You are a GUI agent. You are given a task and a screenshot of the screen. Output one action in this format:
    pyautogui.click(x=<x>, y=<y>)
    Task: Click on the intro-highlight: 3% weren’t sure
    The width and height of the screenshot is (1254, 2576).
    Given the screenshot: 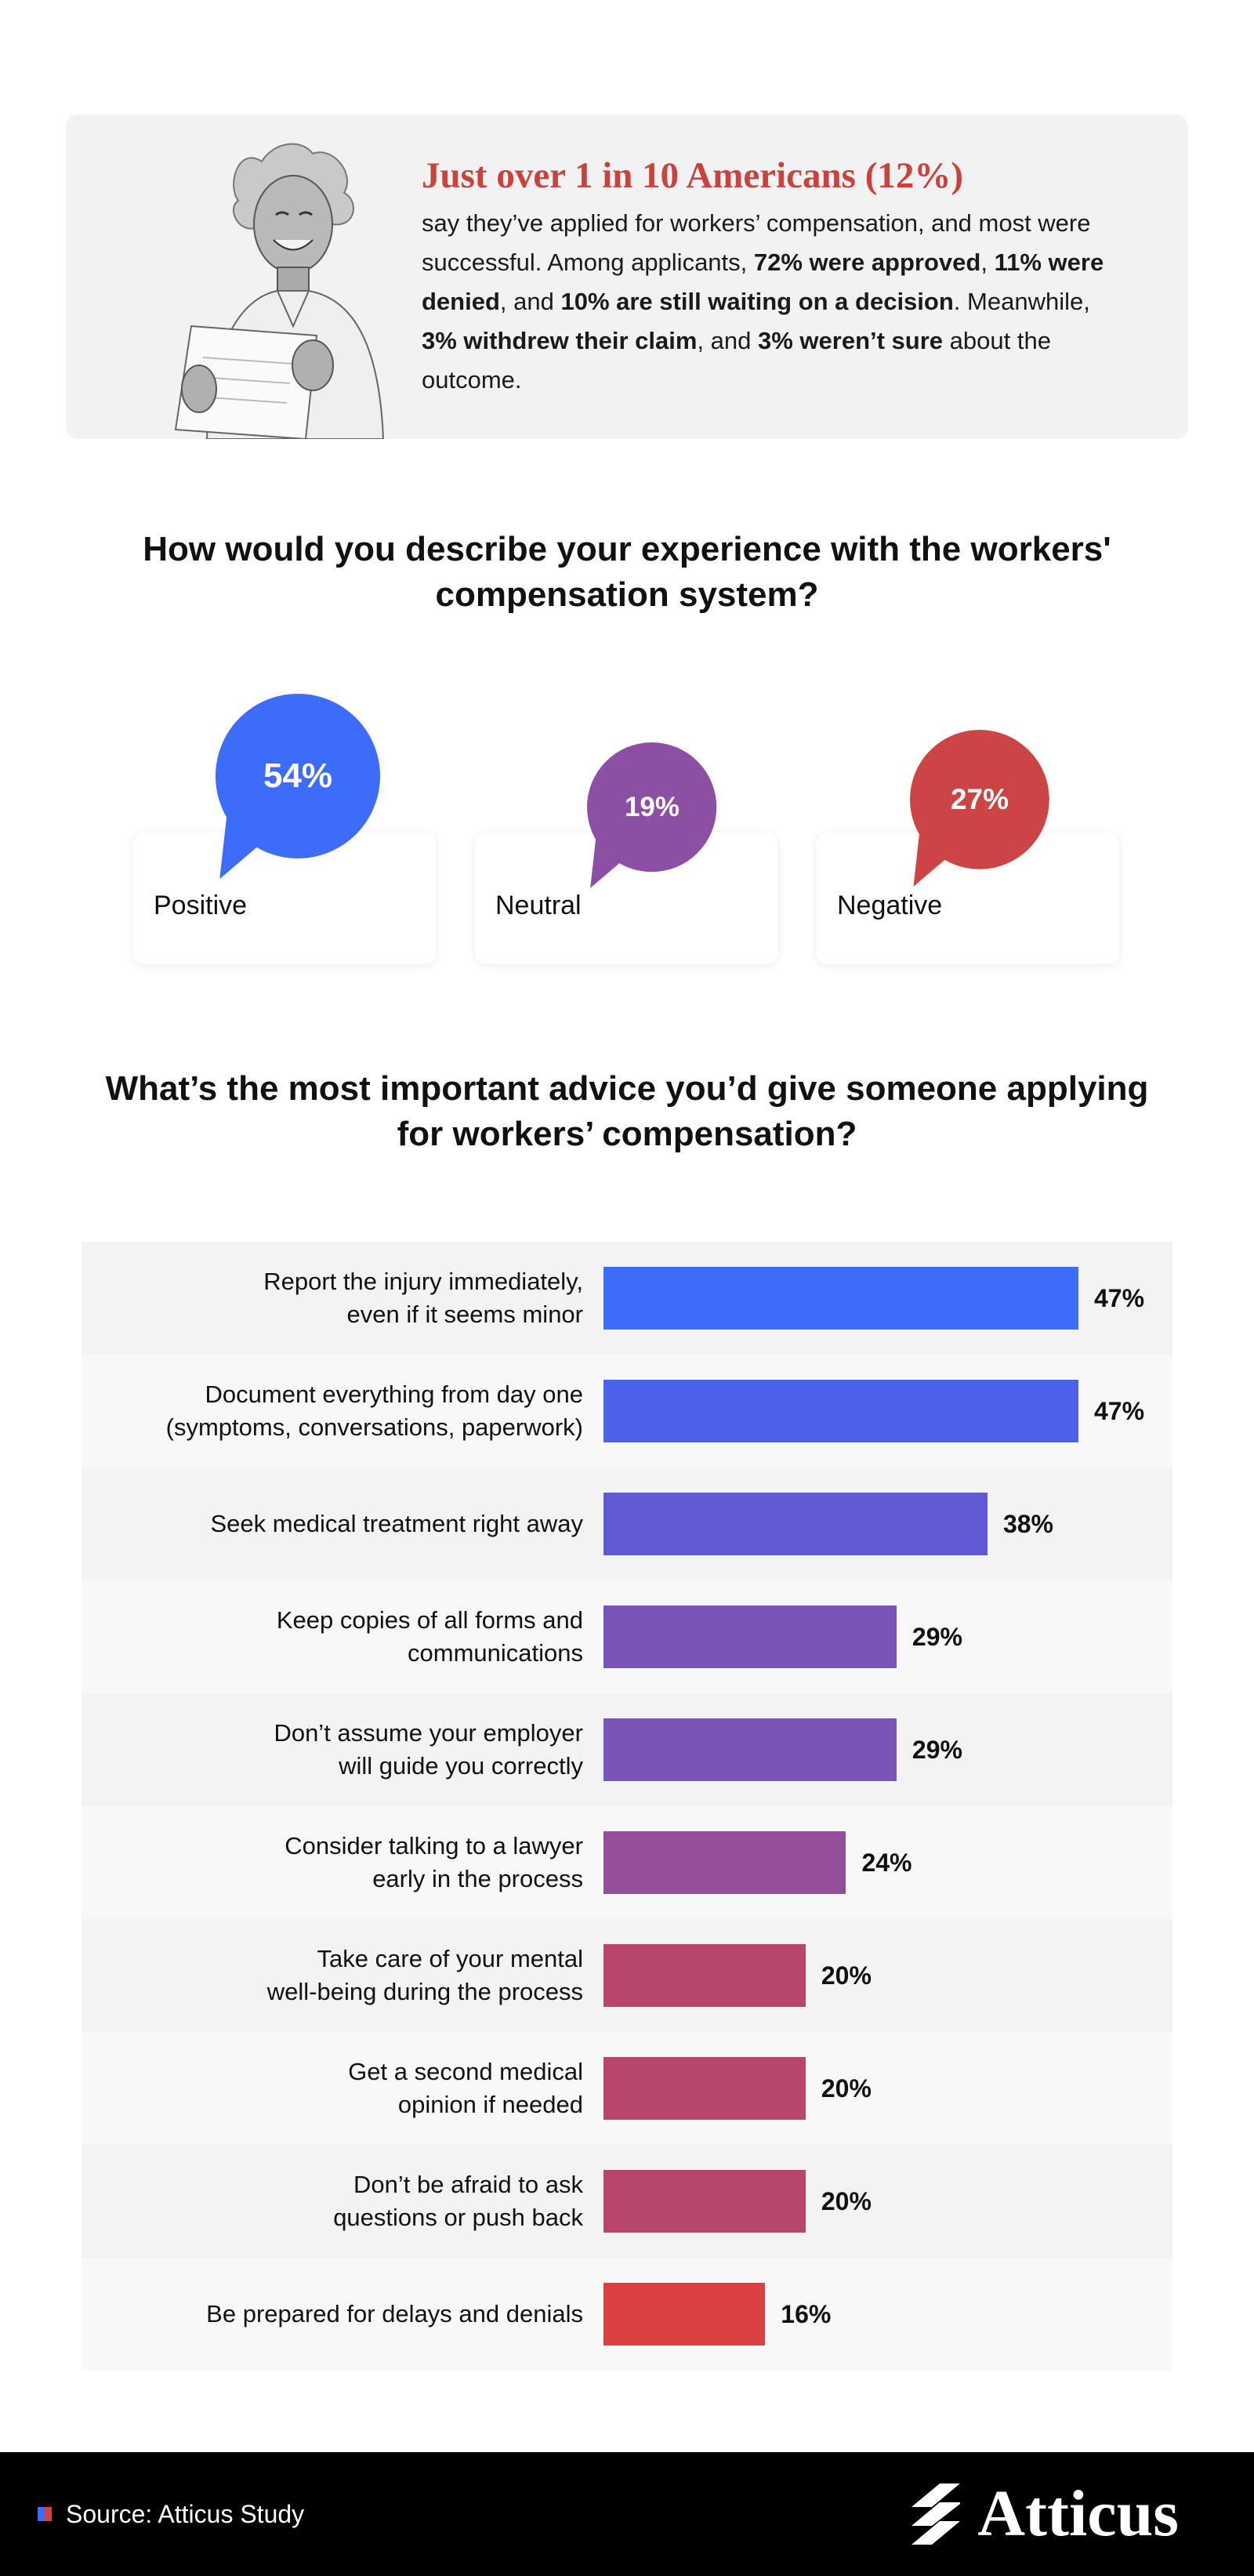 What is the action you would take?
    pyautogui.click(x=851, y=341)
    